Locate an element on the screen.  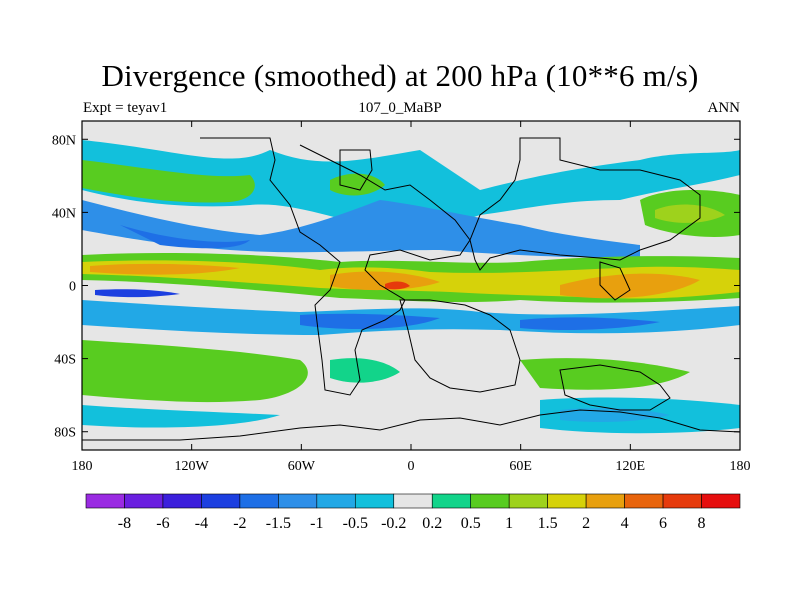
colorbar-label: 1.5 is located at coordinates (548, 523).